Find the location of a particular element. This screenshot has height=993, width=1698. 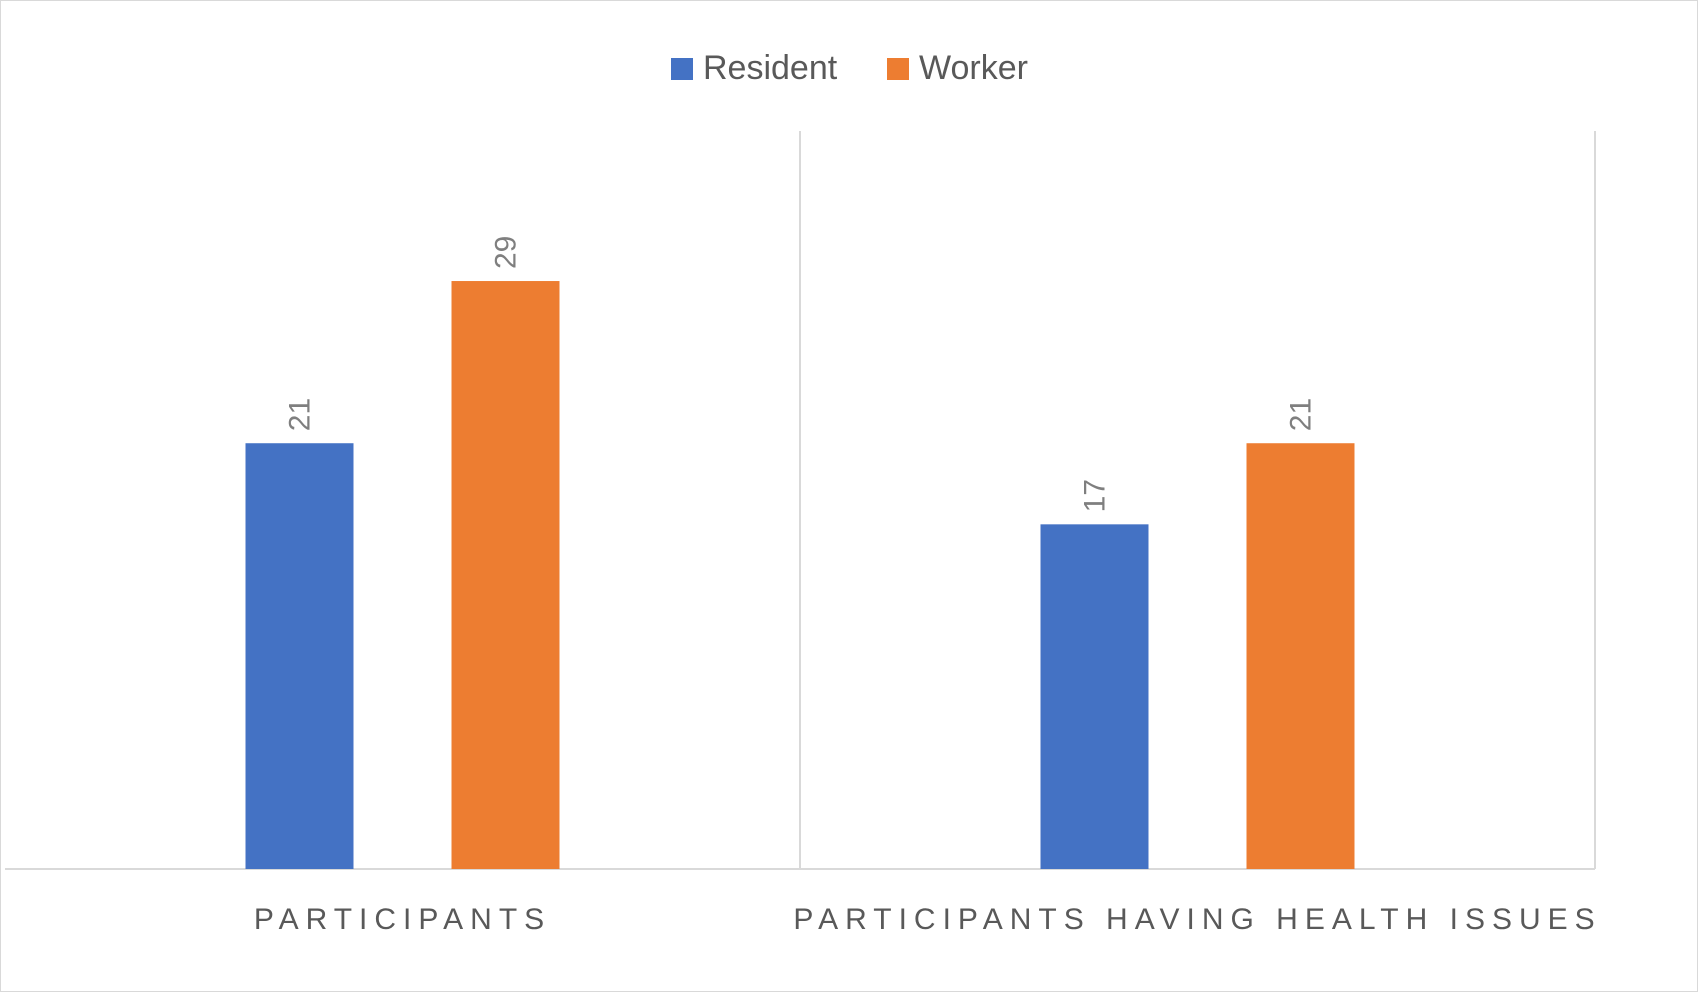

legend: Resident Worker is located at coordinates (849, 68).